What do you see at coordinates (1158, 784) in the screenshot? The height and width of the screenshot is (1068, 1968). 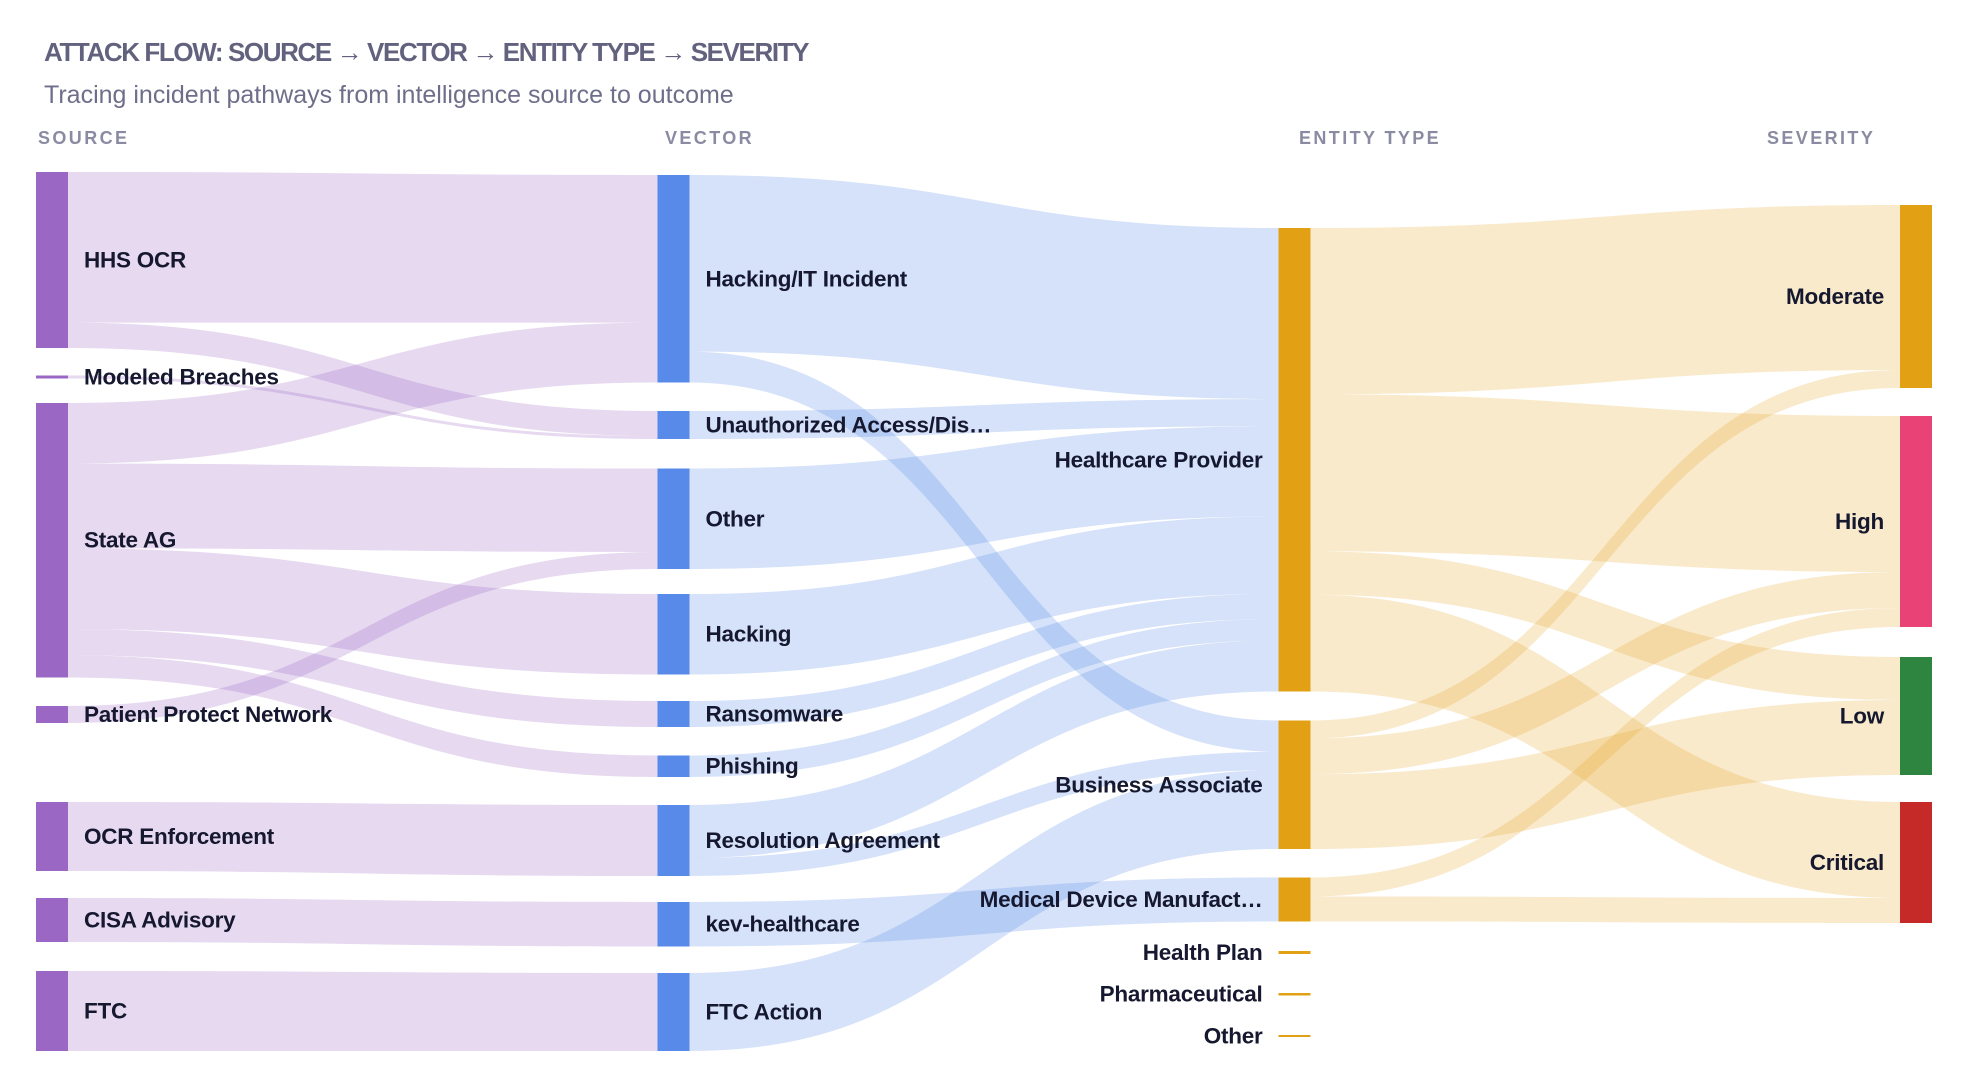 I see `svg-text: Business Associate` at bounding box center [1158, 784].